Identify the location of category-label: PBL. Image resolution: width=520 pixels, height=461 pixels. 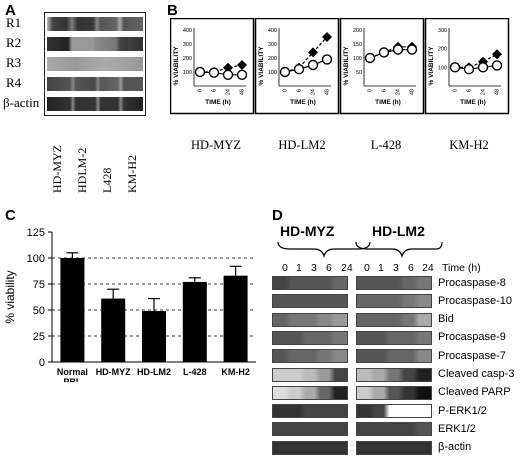
(72, 379).